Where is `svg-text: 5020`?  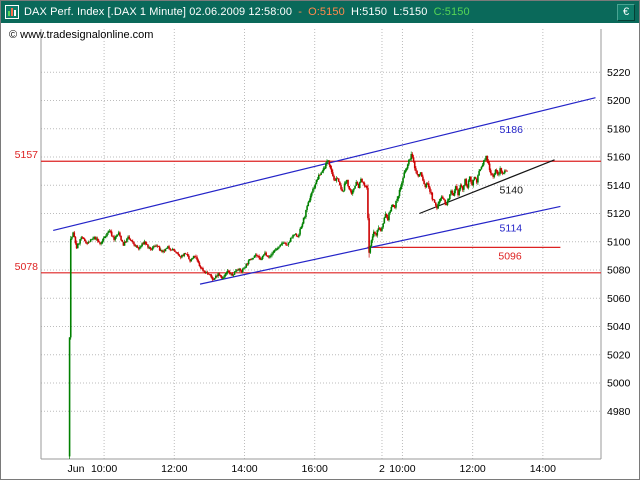 svg-text: 5020 is located at coordinates (619, 355).